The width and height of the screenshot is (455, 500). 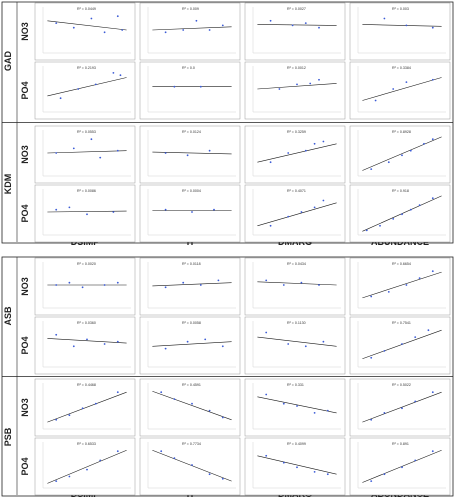 What do you see at coordinates (85, 345) in the screenshot?
I see `scatter-panel: R² = 0.0360` at bounding box center [85, 345].